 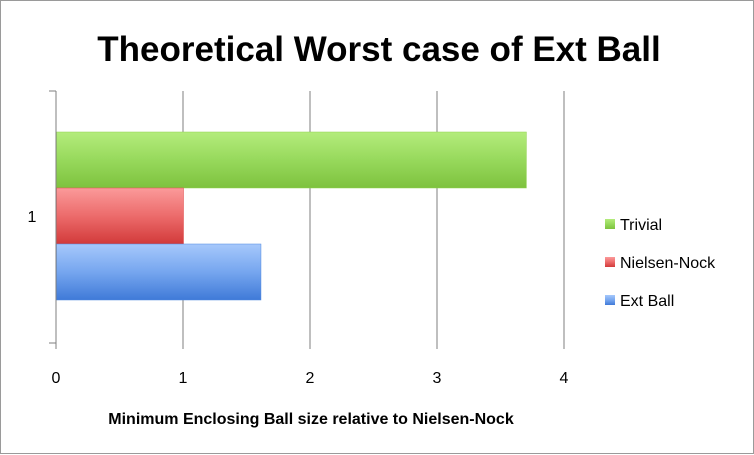 What do you see at coordinates (610, 262) in the screenshot?
I see `legend-swatch-nielsen-nock` at bounding box center [610, 262].